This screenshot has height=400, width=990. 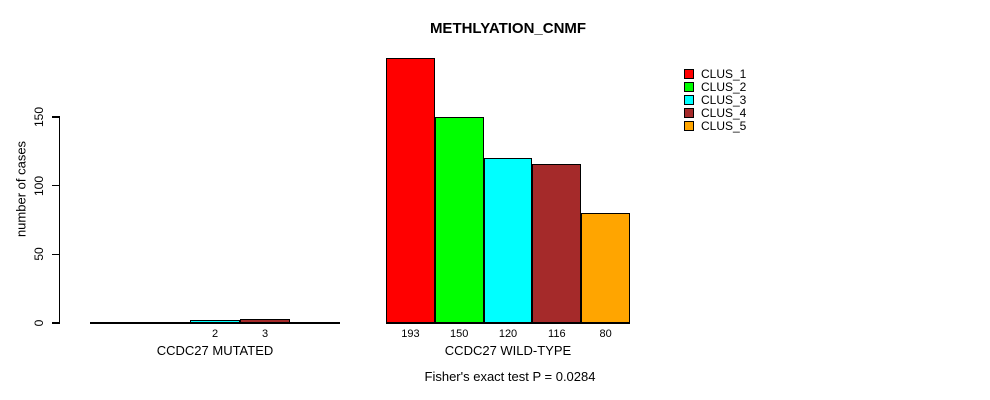 What do you see at coordinates (459, 334) in the screenshot?
I see `bar-value-label: 150` at bounding box center [459, 334].